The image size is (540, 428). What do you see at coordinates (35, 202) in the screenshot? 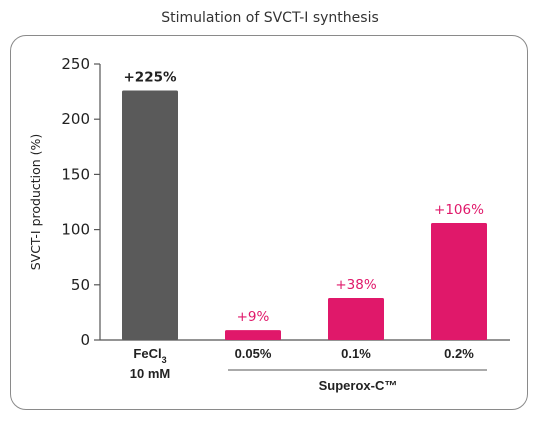
I see `y-axis-label: SVCT-I production (%)` at bounding box center [35, 202].